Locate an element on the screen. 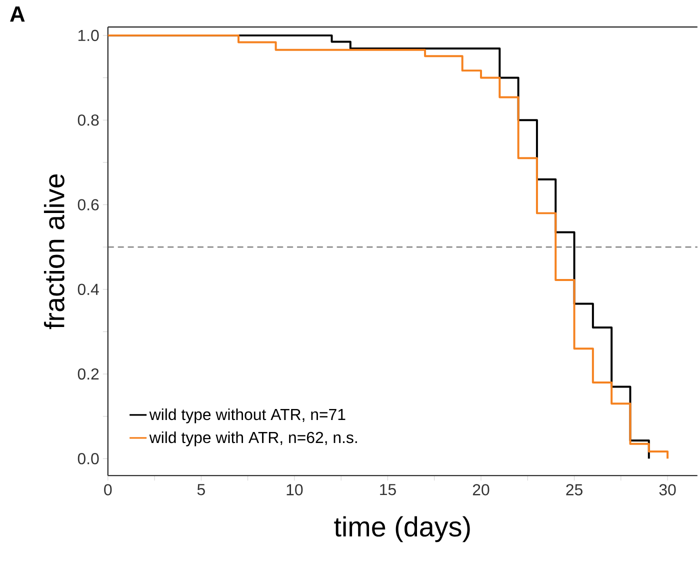 The height and width of the screenshot is (569, 698). y-axis-title: fraction alive is located at coordinates (54, 252).